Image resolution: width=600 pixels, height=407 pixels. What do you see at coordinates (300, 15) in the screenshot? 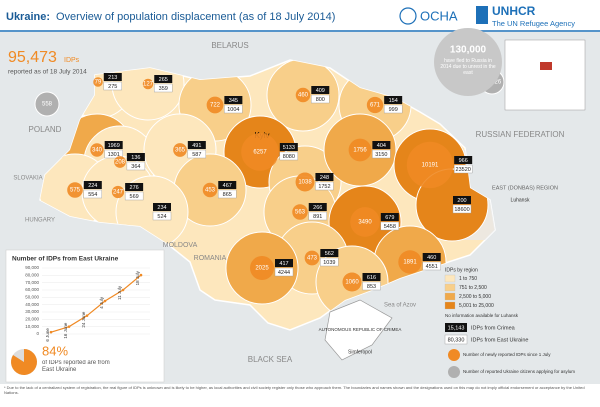
I see `header-band` at bounding box center [300, 15].